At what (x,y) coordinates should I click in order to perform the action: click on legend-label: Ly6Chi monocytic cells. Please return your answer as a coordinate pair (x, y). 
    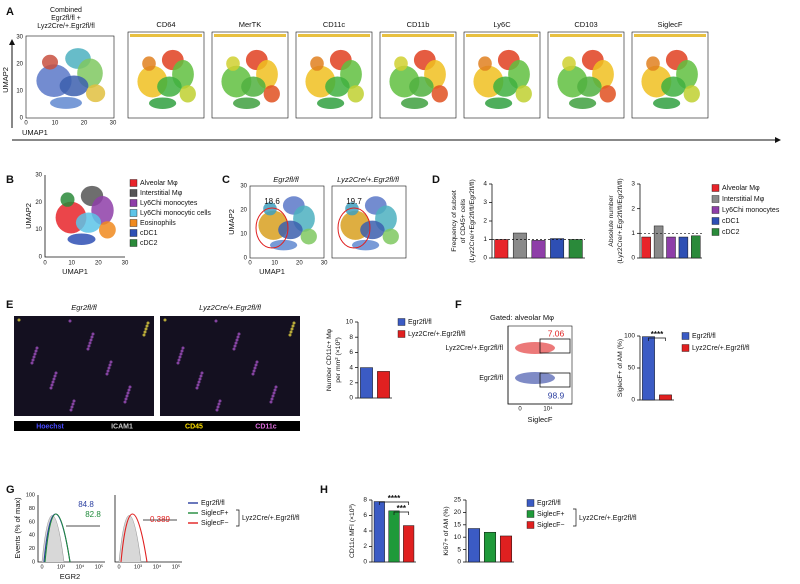
    Looking at the image, I should click on (175, 213).